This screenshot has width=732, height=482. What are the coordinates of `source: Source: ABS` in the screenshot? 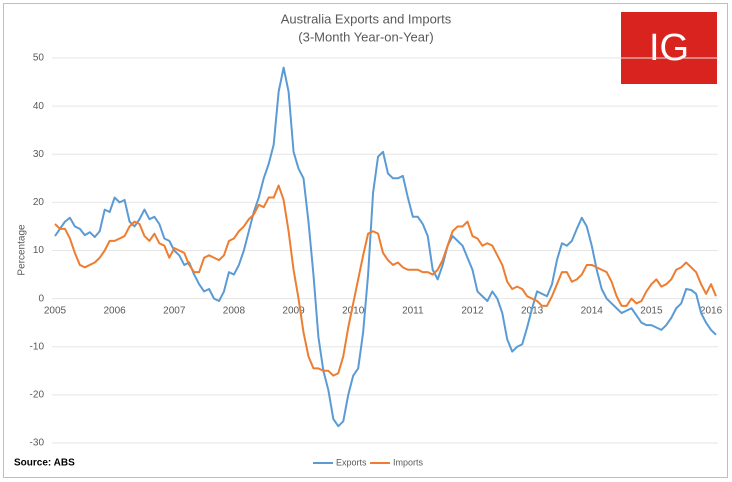 It's located at (44, 463).